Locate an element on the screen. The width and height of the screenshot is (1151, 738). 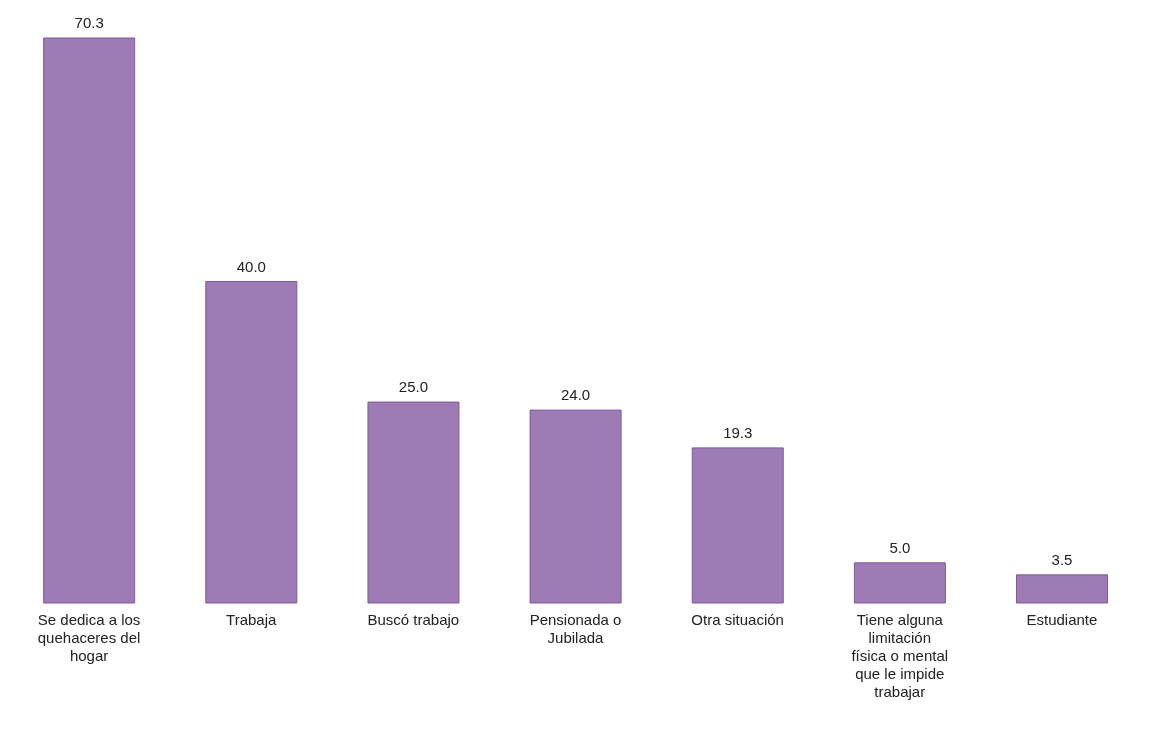
x-tick-label: Otra situación is located at coordinates (737, 619).